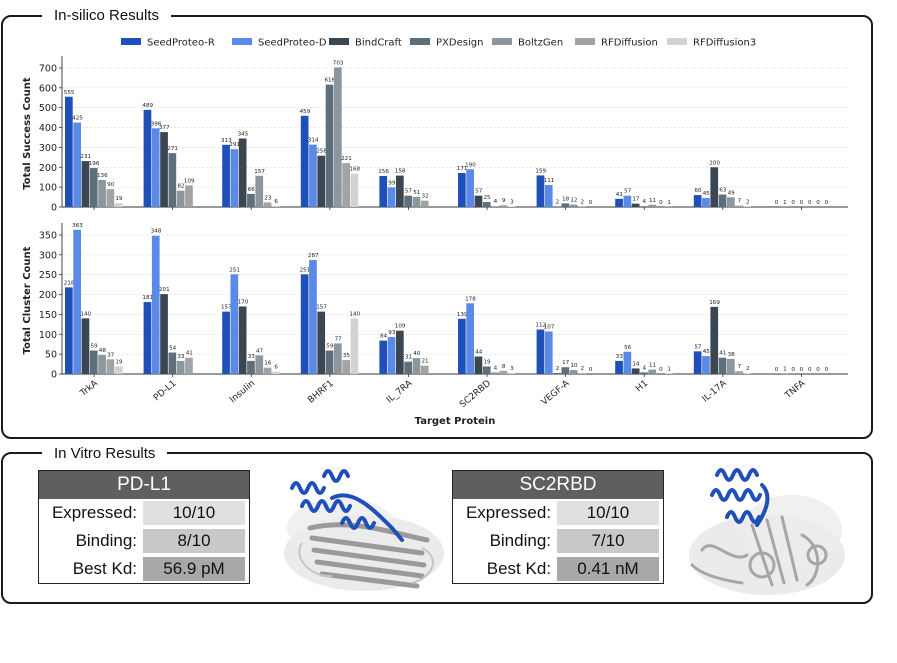 Image resolution: width=897 pixels, height=663 pixels. I want to click on bar-value-label: 18, so click(566, 199).